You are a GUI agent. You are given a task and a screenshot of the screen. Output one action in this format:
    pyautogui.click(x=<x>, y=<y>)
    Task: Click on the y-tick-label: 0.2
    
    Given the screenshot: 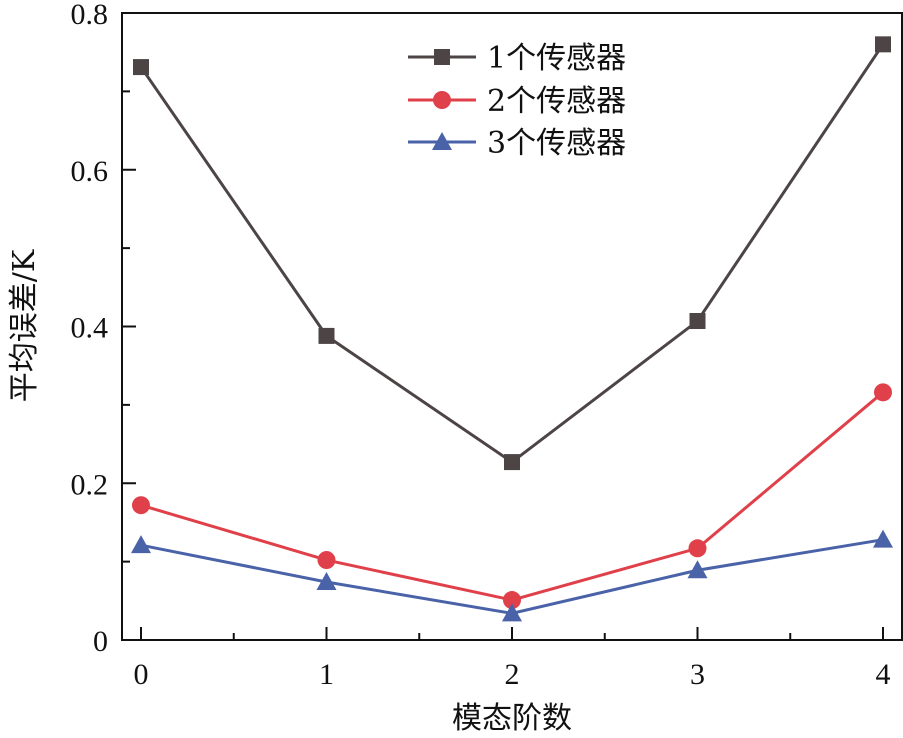 What is the action you would take?
    pyautogui.click(x=90, y=484)
    